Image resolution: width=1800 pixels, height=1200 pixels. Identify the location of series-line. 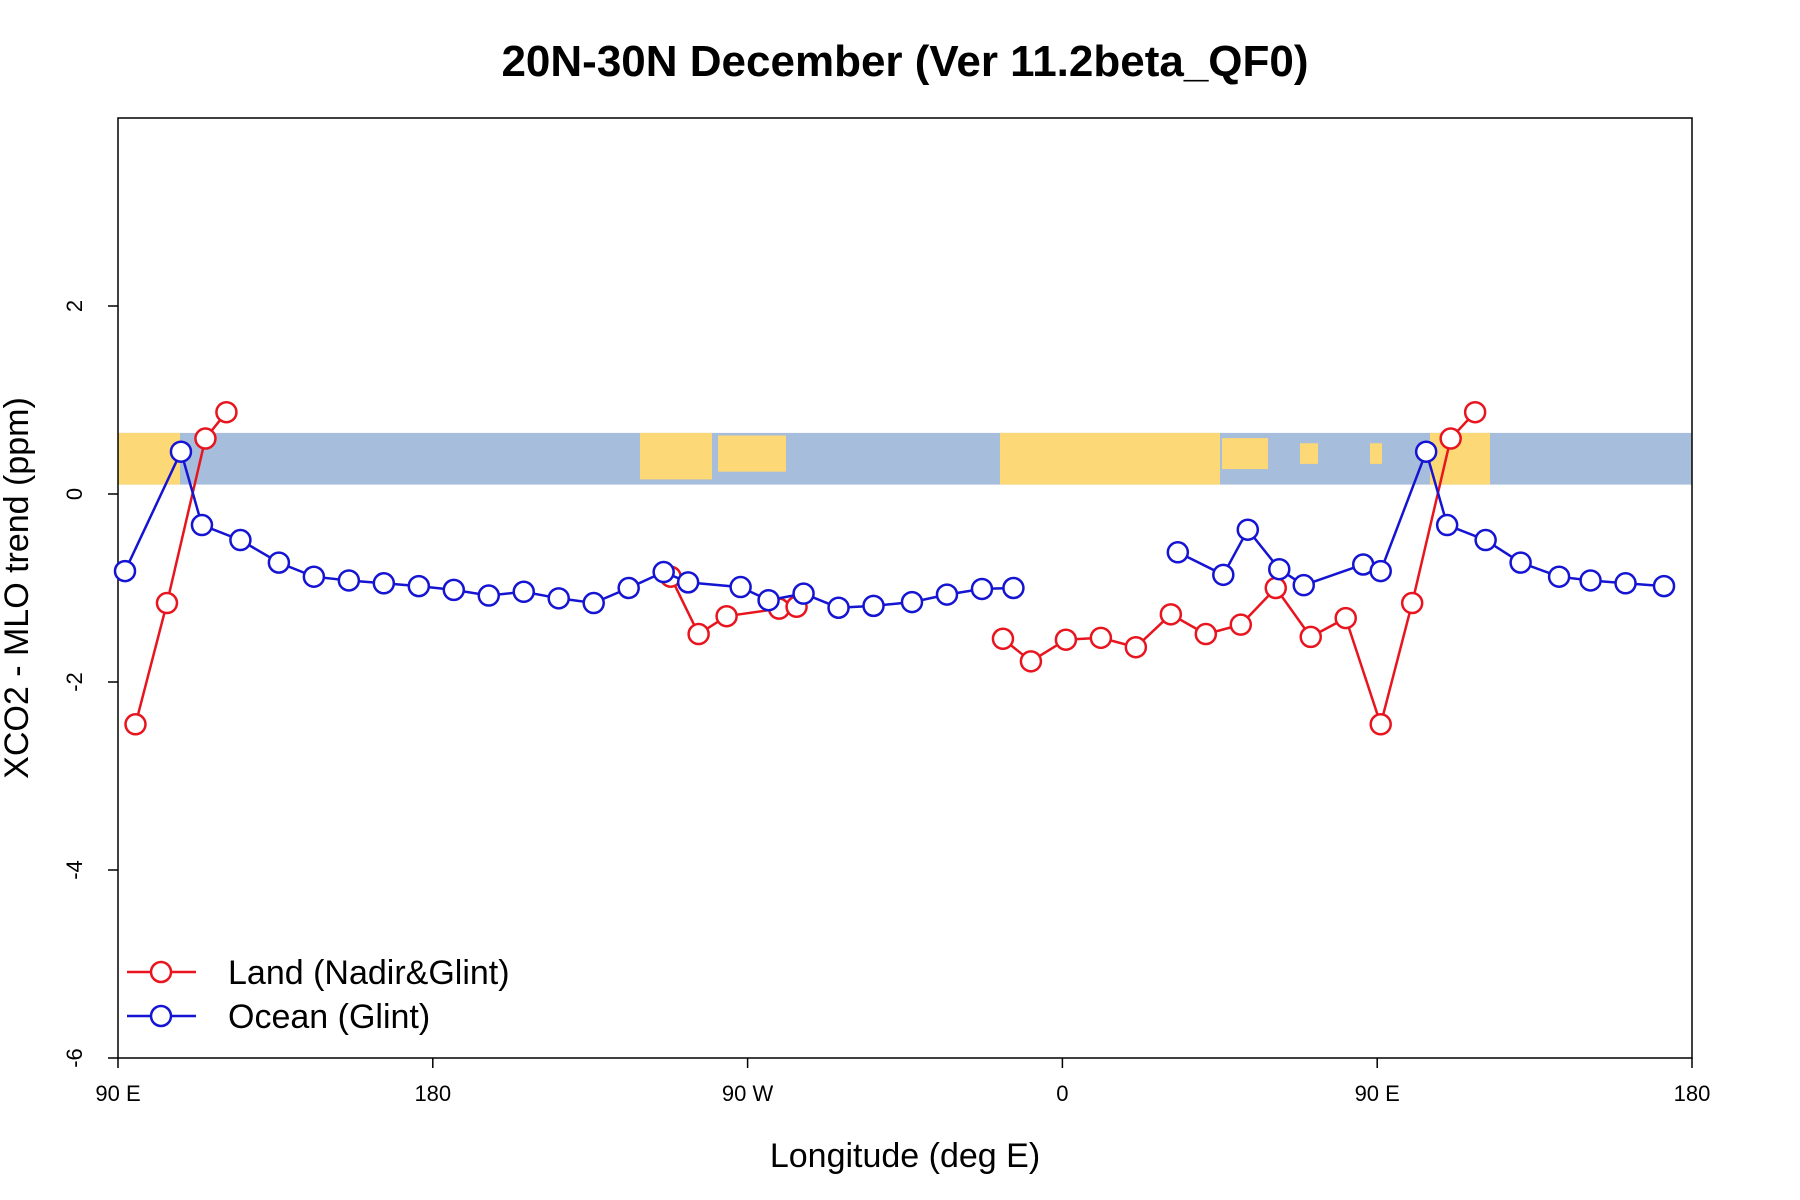
(181, 568).